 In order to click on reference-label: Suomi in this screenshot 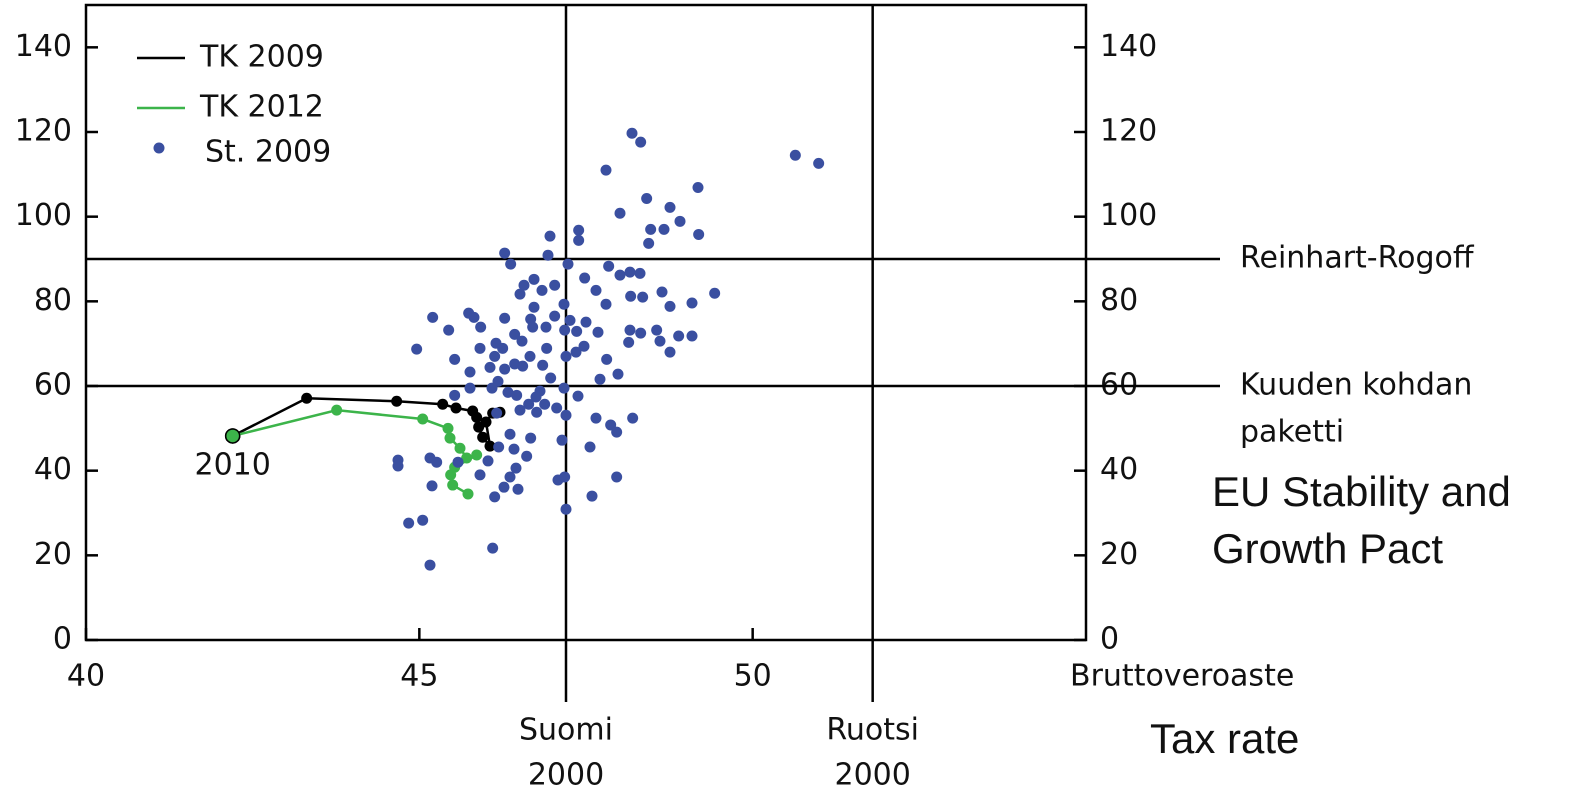, I will do `click(566, 730)`.